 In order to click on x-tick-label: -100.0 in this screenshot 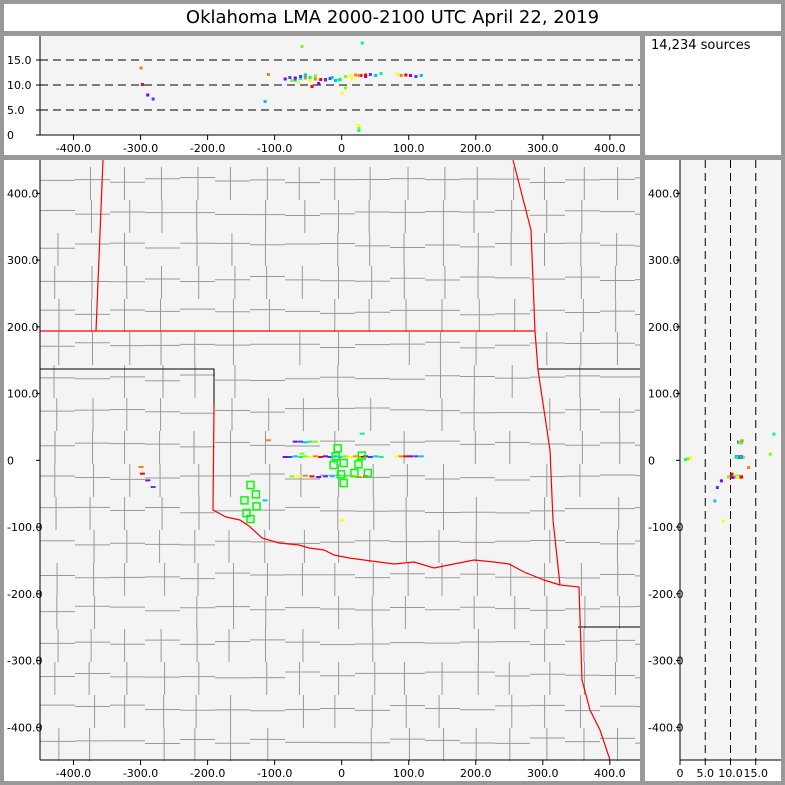, I will do `click(274, 148)`.